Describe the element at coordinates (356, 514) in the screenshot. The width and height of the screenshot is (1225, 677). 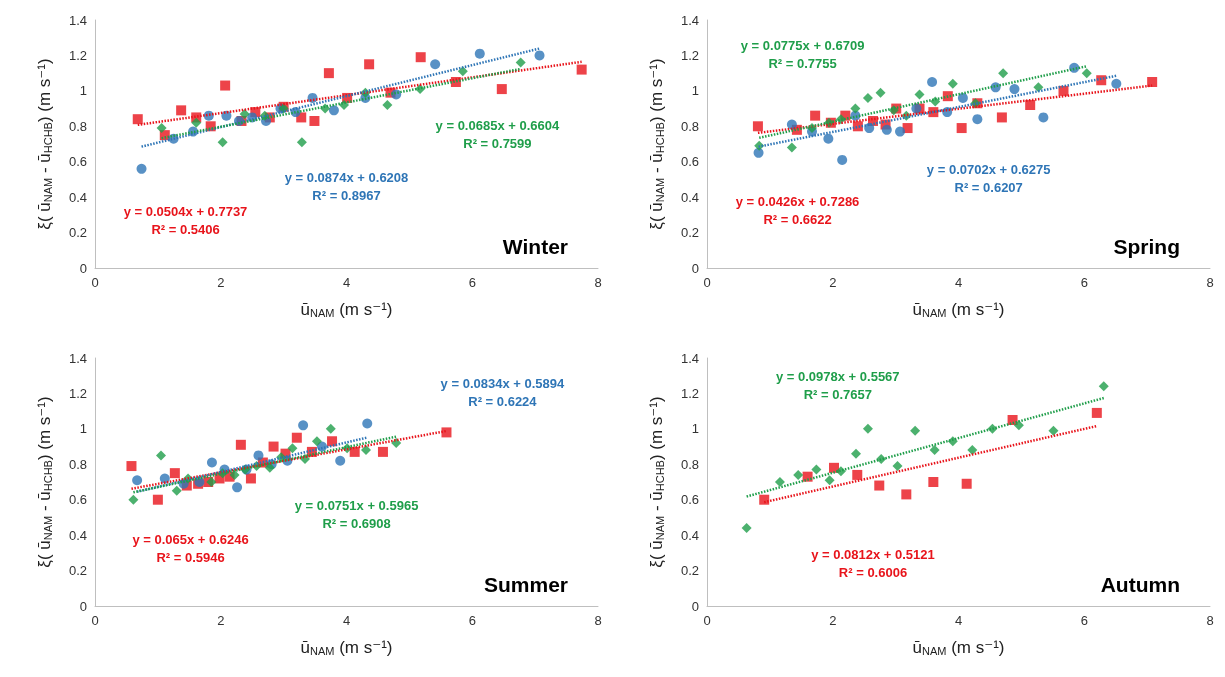
I see `annotation: y = 0.0751x + 0.5965 R² = 0.6908` at that location.